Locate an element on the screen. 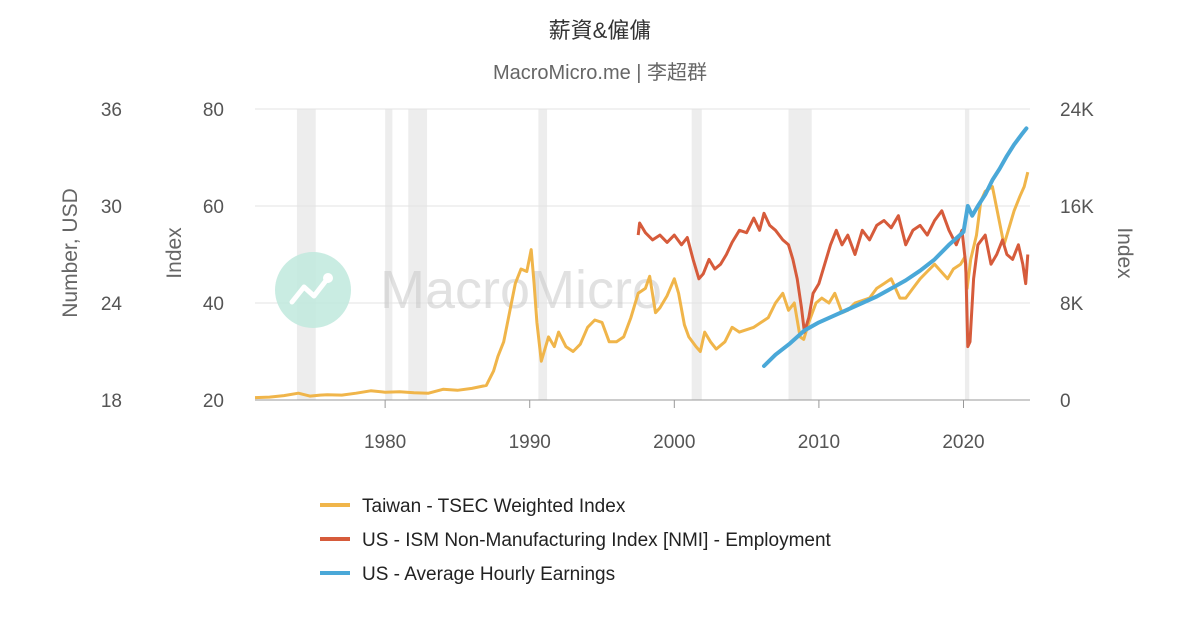  legend-label: US - Average Hourly Earnings is located at coordinates (488, 574).